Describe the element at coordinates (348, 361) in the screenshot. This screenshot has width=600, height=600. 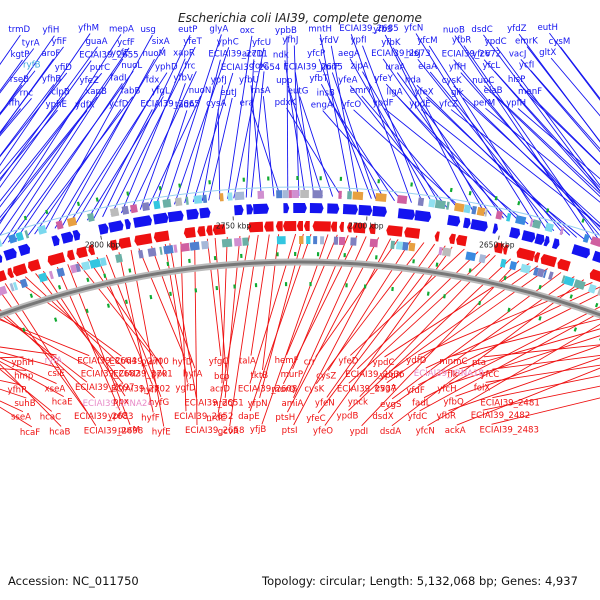
I see `gene-label: yfeD` at that location.